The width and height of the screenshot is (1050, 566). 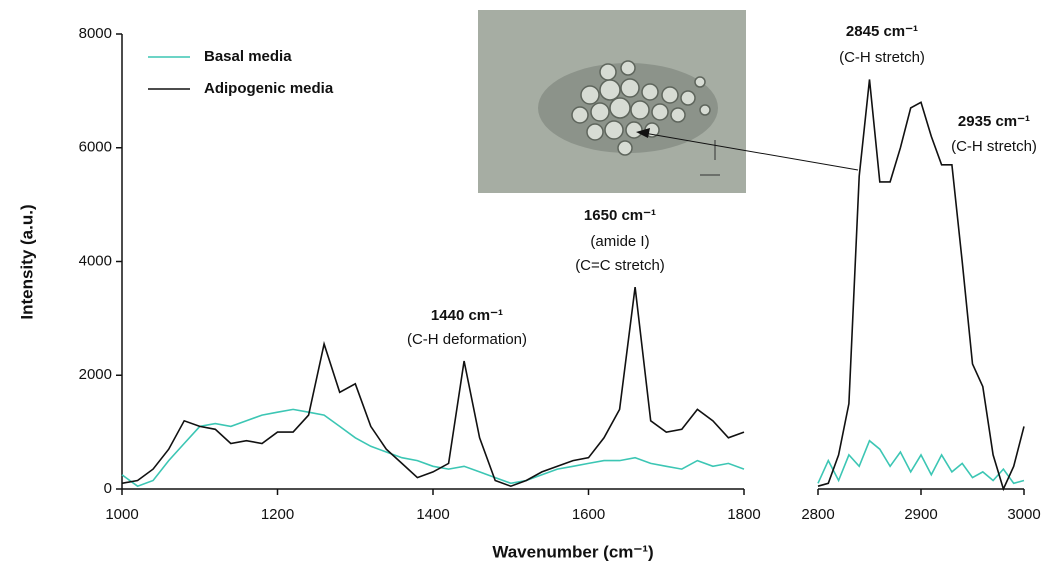 What do you see at coordinates (619, 241) in the screenshot?
I see `annotation-note: (amide I)` at bounding box center [619, 241].